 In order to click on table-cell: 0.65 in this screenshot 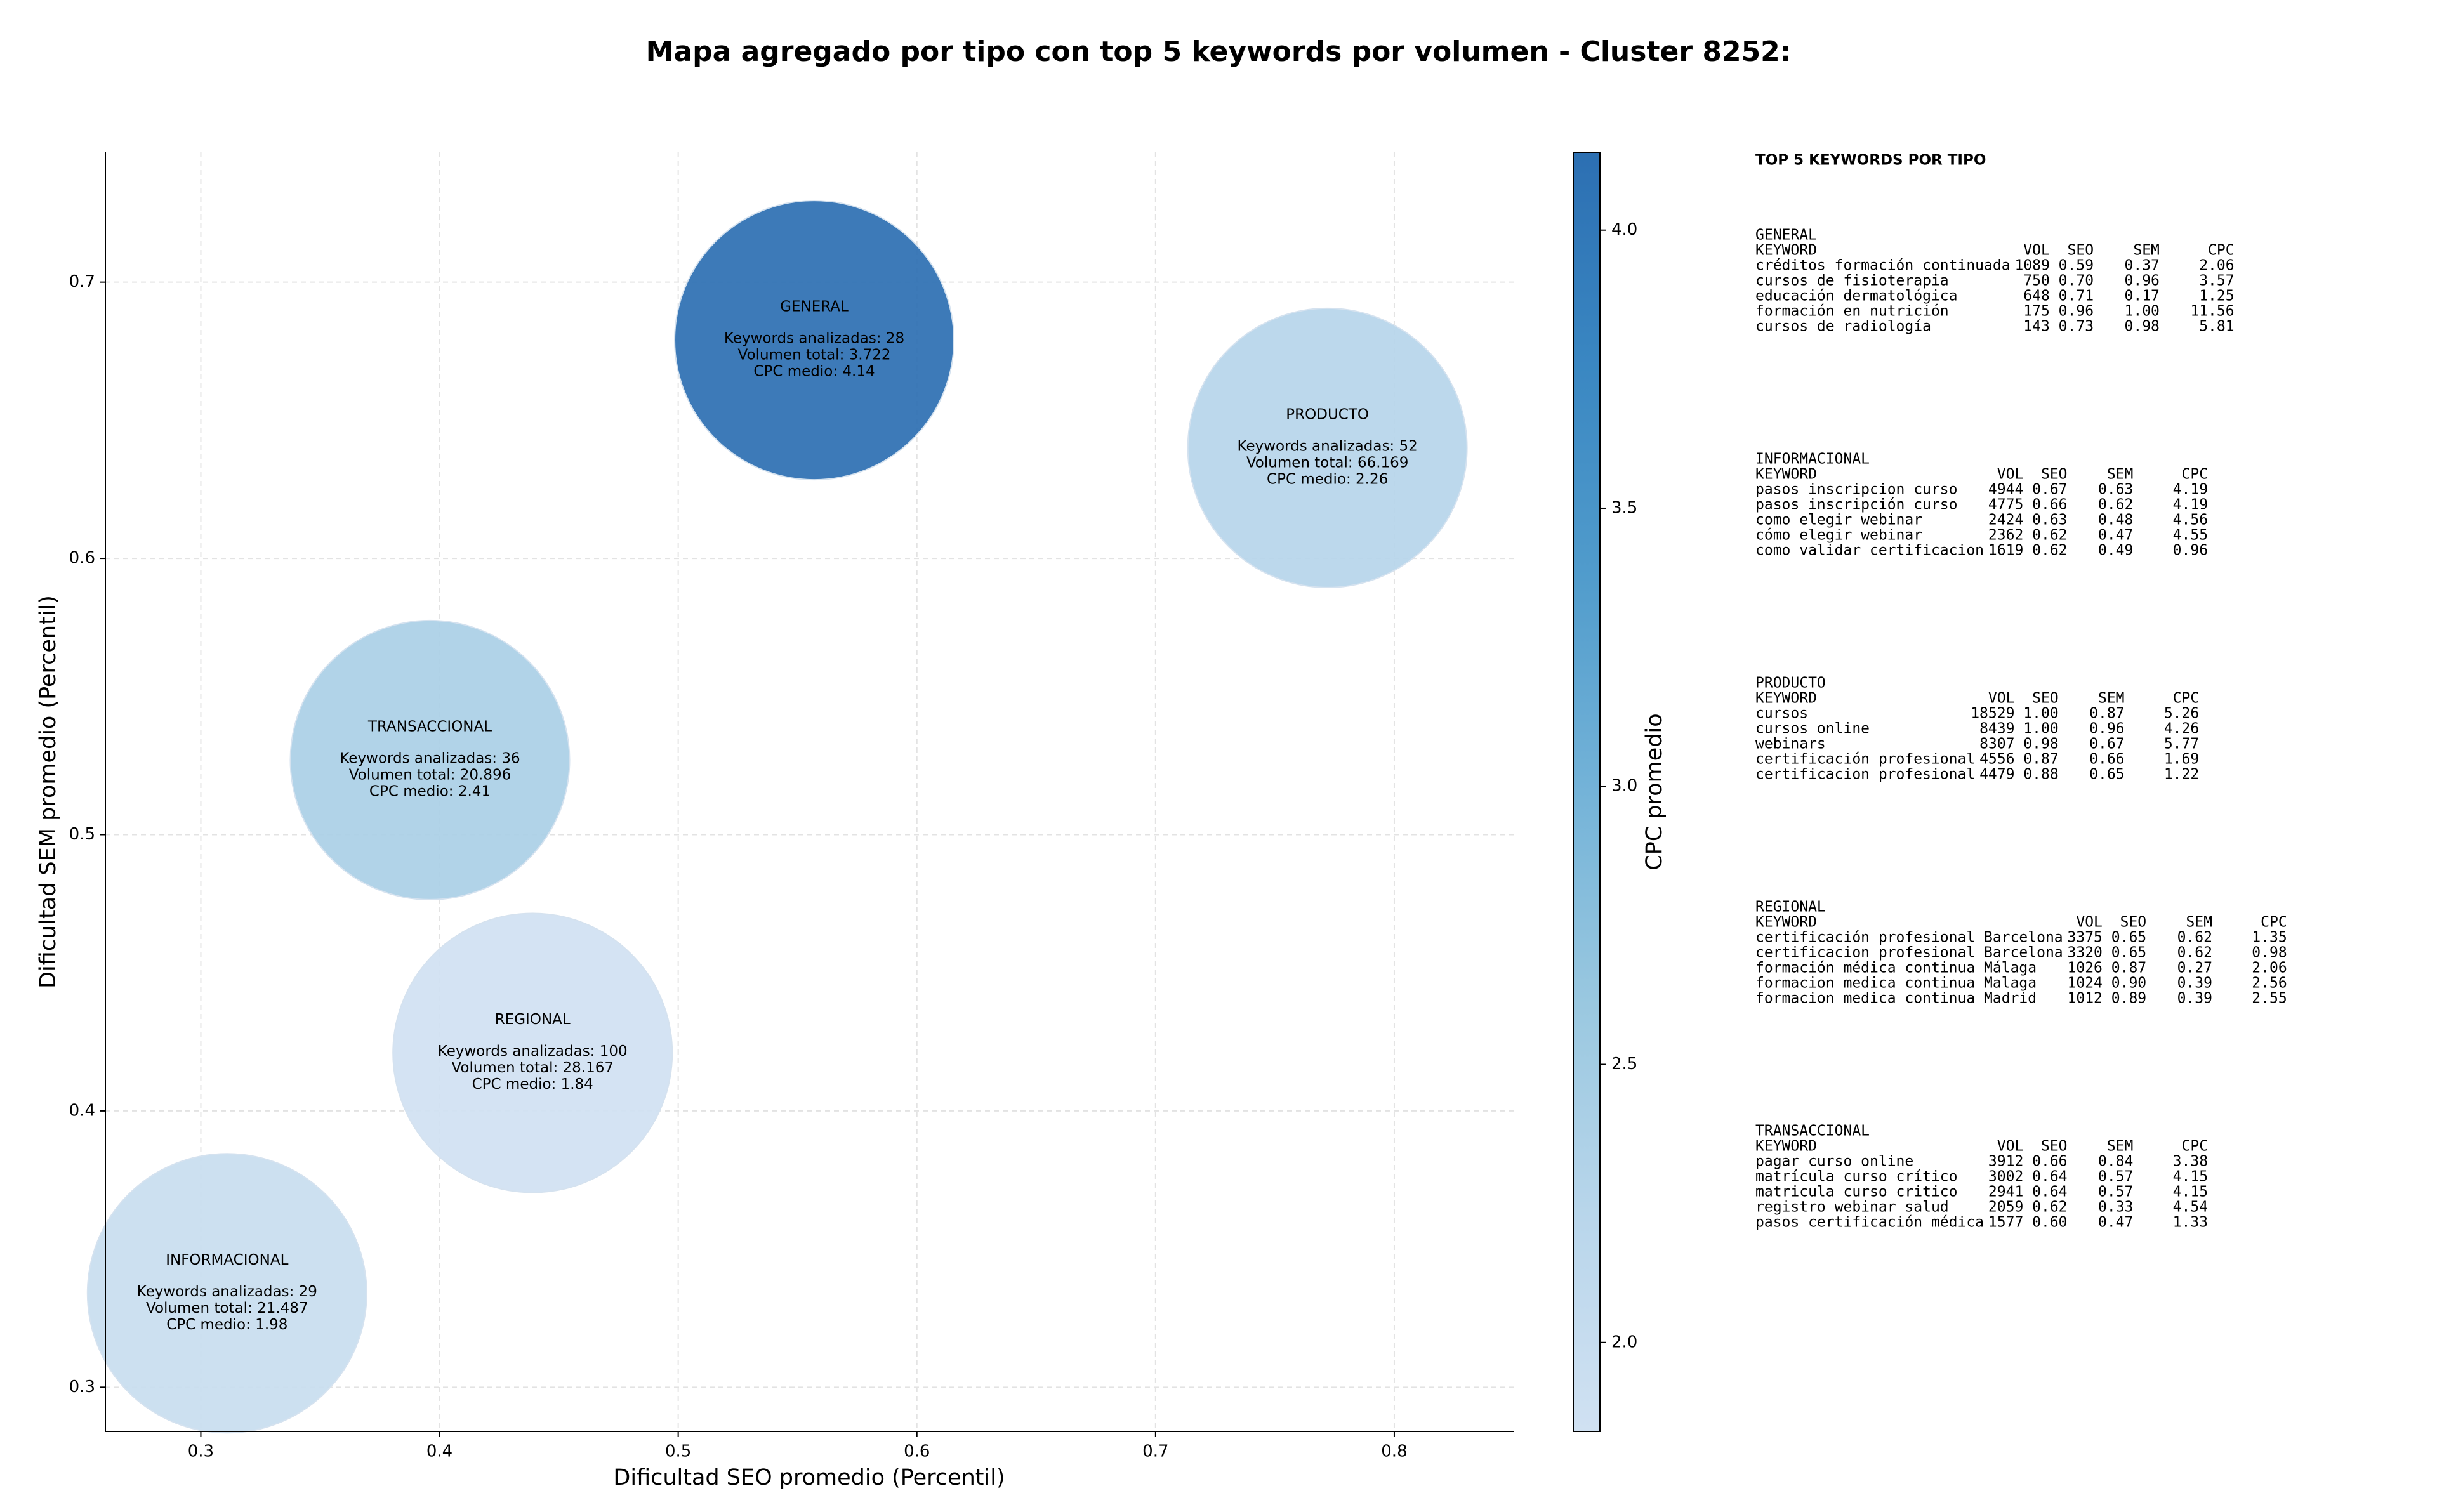, I will do `click(2128, 938)`.